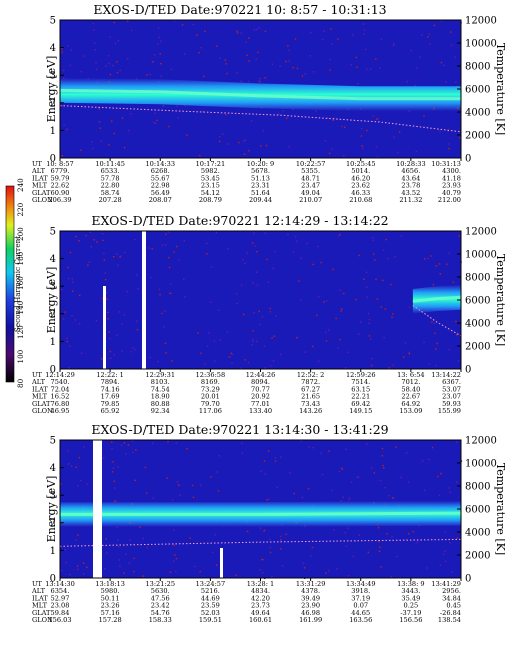 The width and height of the screenshot is (505, 649). Describe the element at coordinates (477, 487) in the screenshot. I see `temperature-tick-label: 8000` at that location.